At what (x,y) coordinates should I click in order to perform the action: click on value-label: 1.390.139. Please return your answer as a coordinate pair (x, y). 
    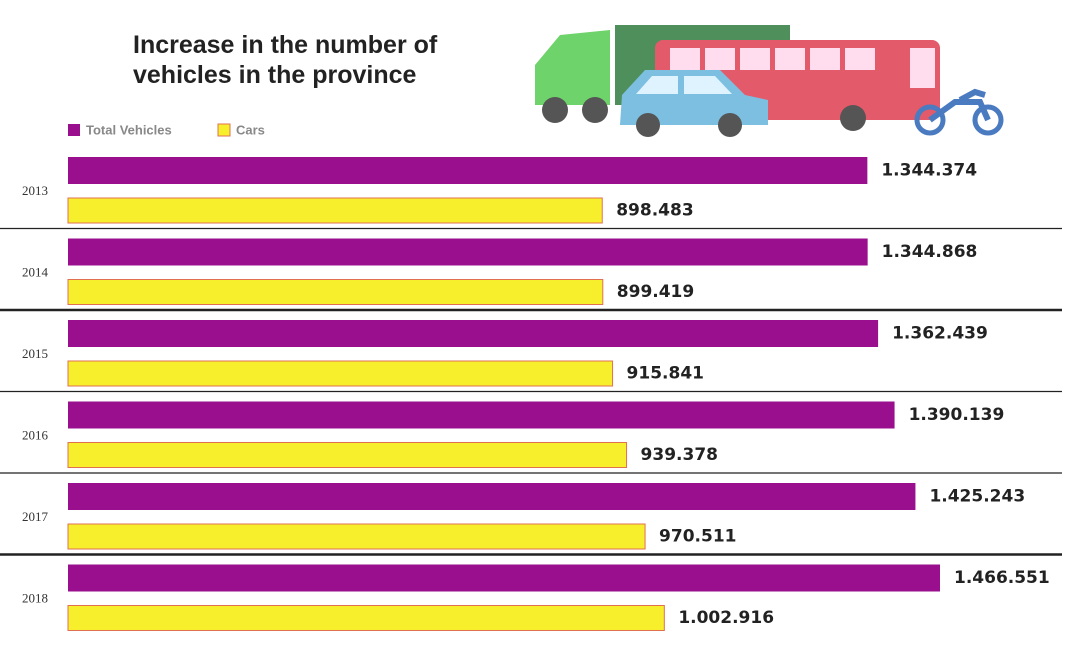
    Looking at the image, I should click on (957, 415).